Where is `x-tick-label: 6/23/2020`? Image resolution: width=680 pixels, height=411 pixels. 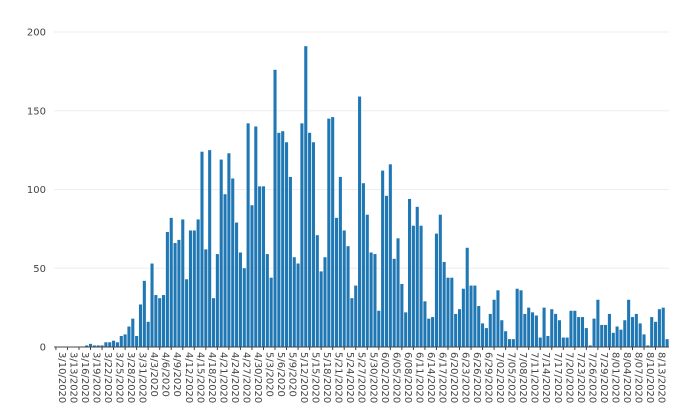 x-tick-label: 6/23/2020 is located at coordinates (465, 377).